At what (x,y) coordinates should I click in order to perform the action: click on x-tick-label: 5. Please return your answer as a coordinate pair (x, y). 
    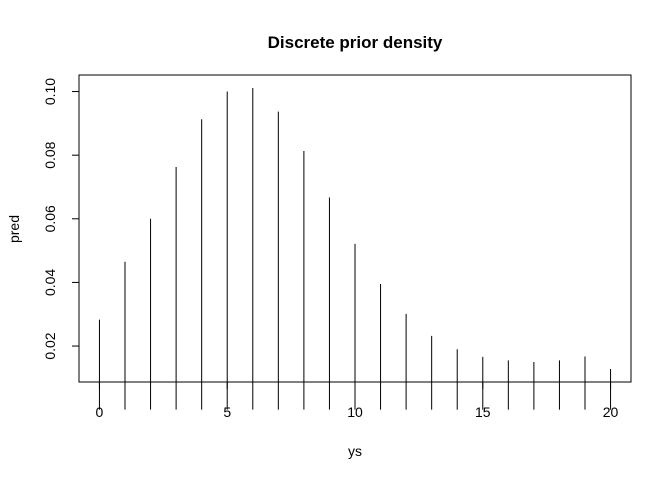
    Looking at the image, I should click on (227, 412).